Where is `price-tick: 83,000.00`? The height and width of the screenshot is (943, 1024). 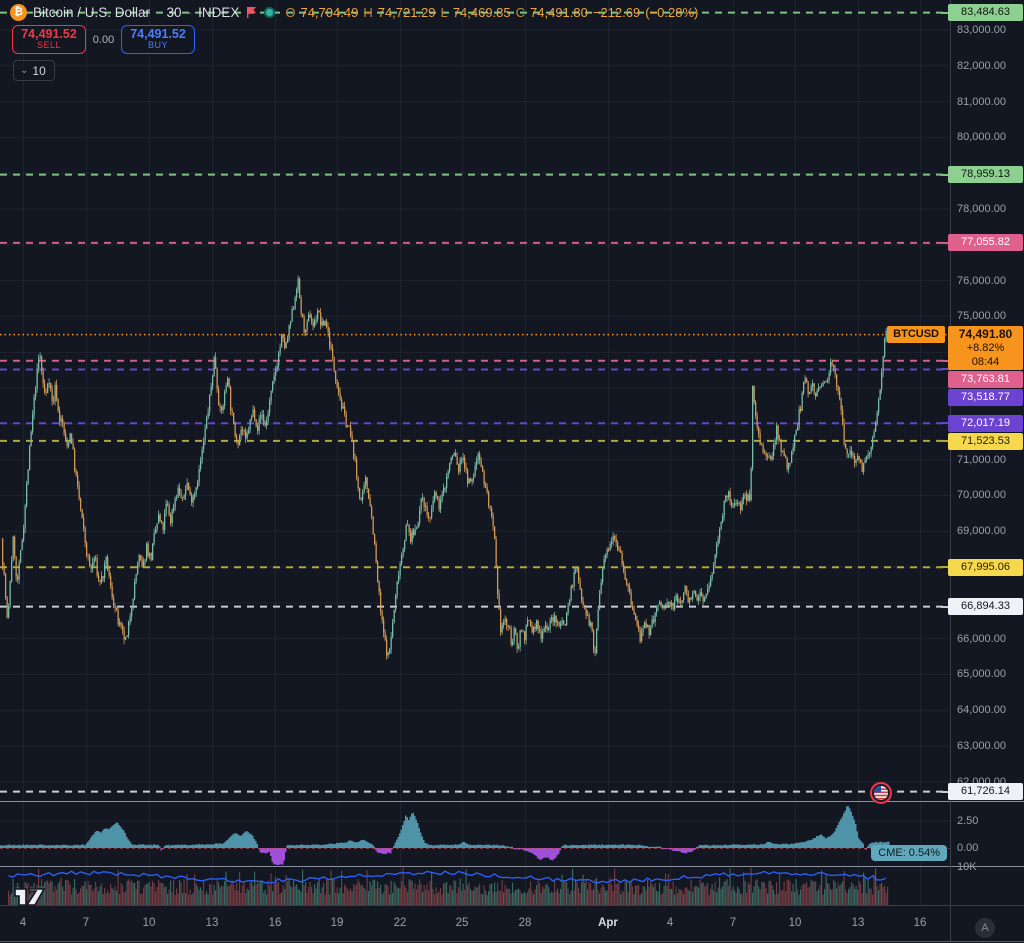
price-tick: 83,000.00 is located at coordinates (981, 30).